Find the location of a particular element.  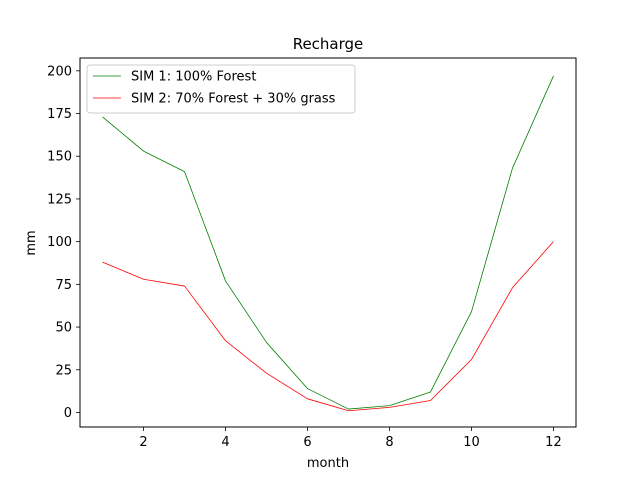

y-tick-label-100: 100 is located at coordinates (59, 242).